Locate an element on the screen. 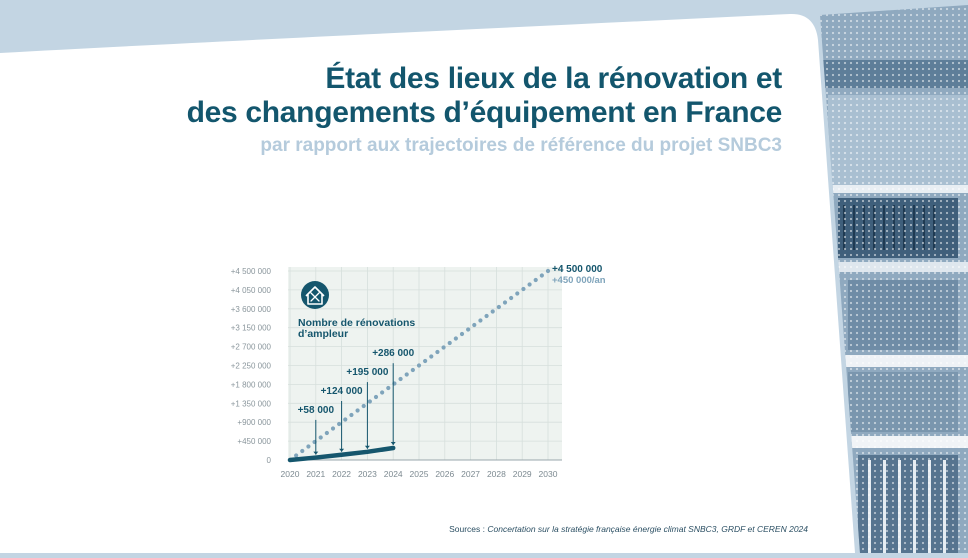 The width and height of the screenshot is (968, 558). end-label-value: +4 500 000 is located at coordinates (577, 269).